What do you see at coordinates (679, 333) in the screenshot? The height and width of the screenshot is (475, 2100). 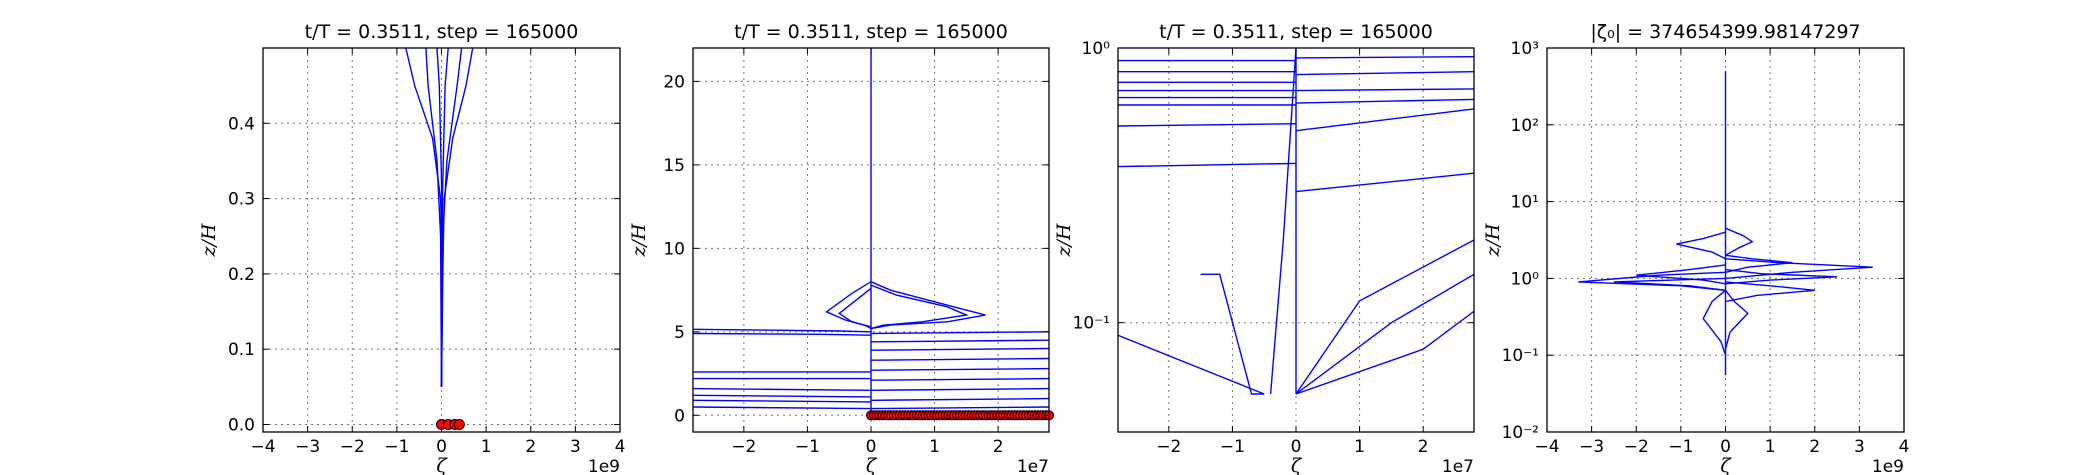 I see `y-tick-label: 5` at bounding box center [679, 333].